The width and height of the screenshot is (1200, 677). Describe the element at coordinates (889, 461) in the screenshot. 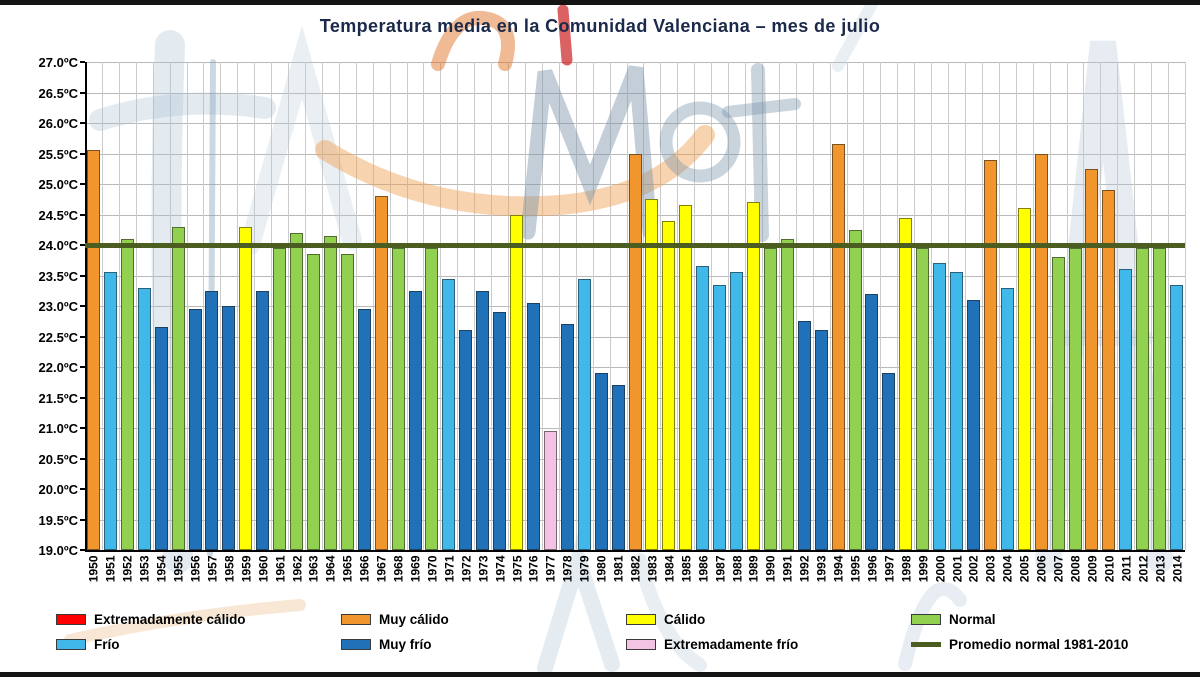

I see `bar-1997` at that location.